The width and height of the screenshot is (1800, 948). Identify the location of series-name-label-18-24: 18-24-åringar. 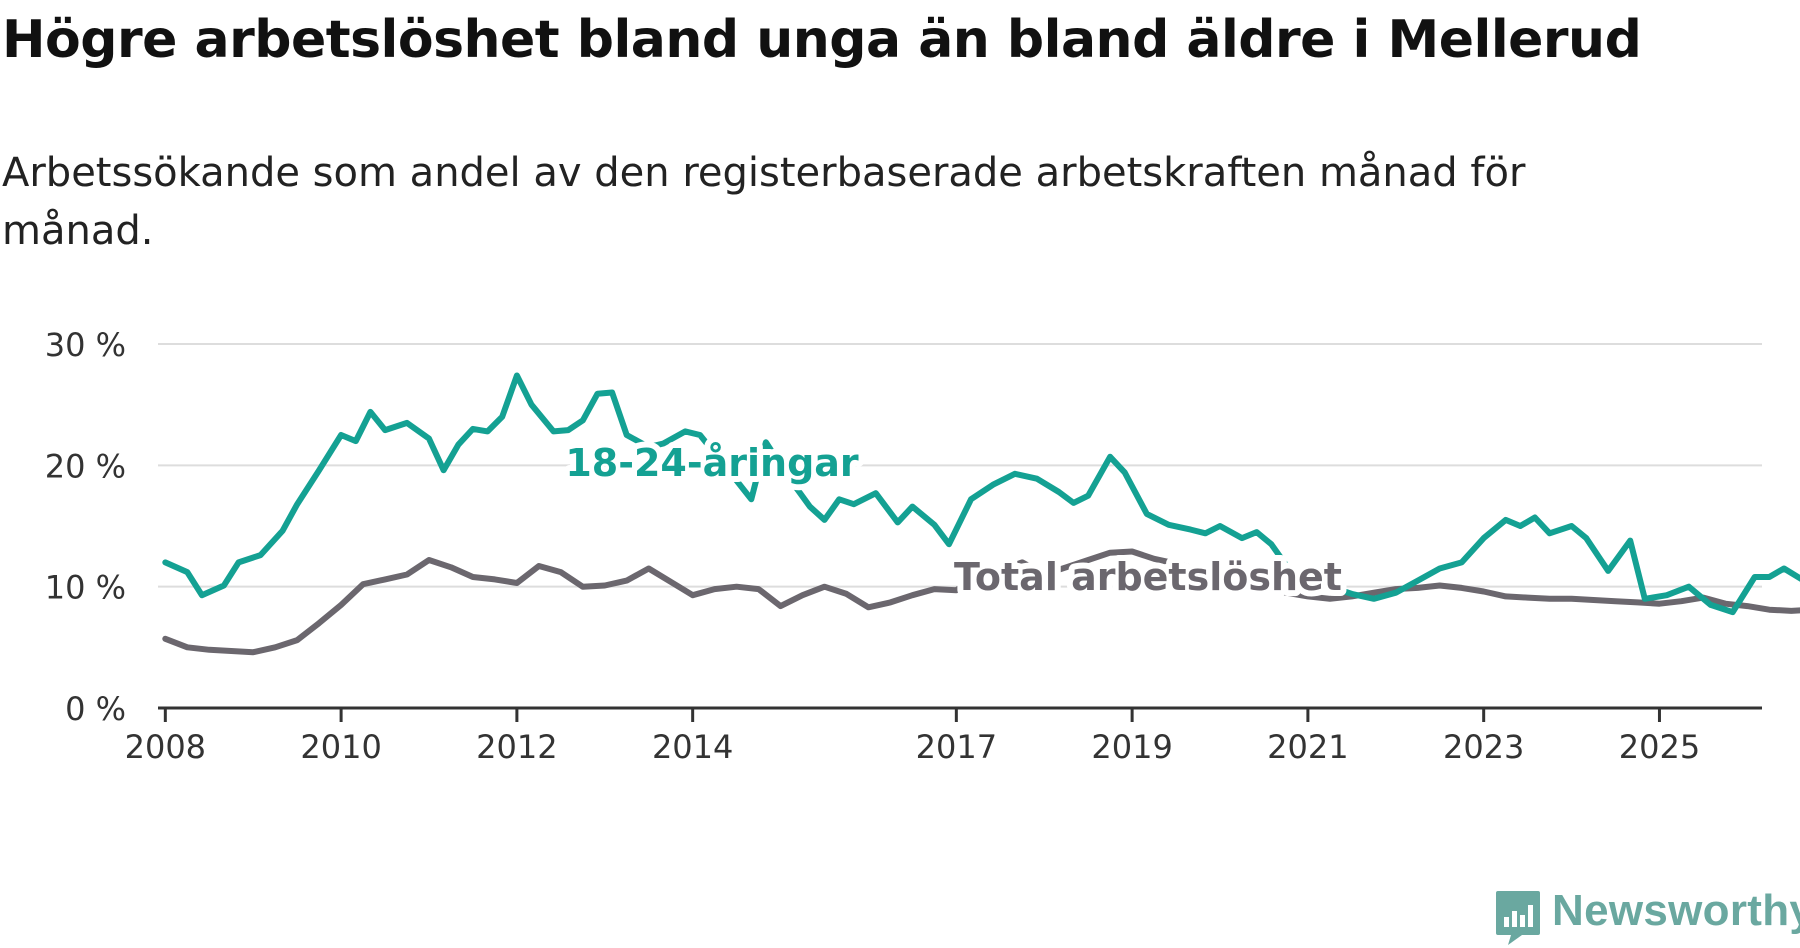
(712, 463).